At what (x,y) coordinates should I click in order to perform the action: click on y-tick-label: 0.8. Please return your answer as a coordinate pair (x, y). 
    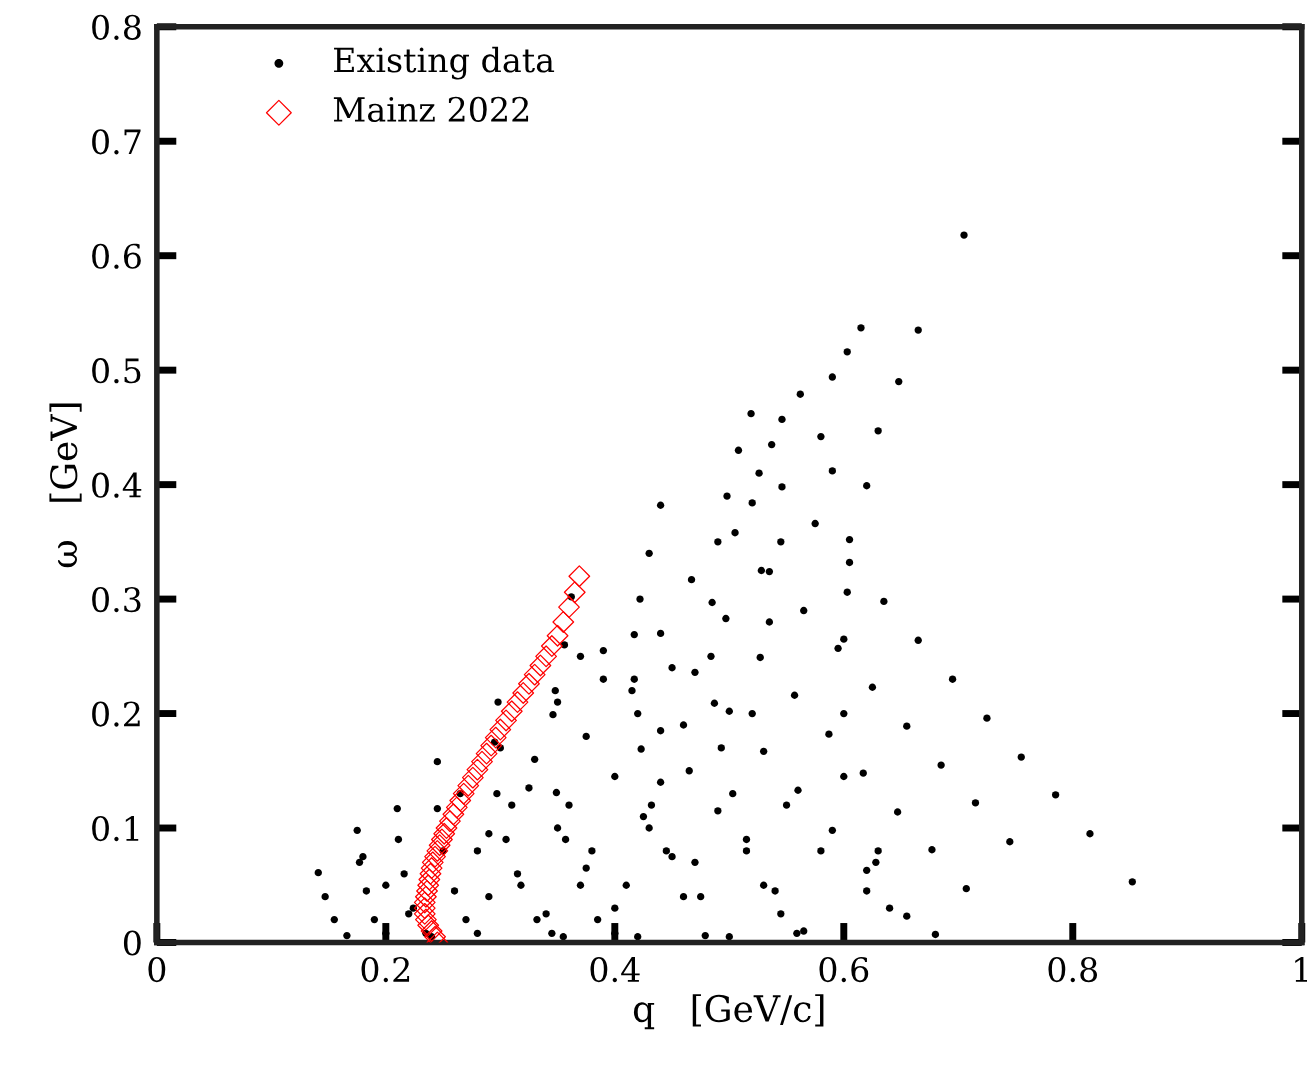
    Looking at the image, I should click on (116, 27).